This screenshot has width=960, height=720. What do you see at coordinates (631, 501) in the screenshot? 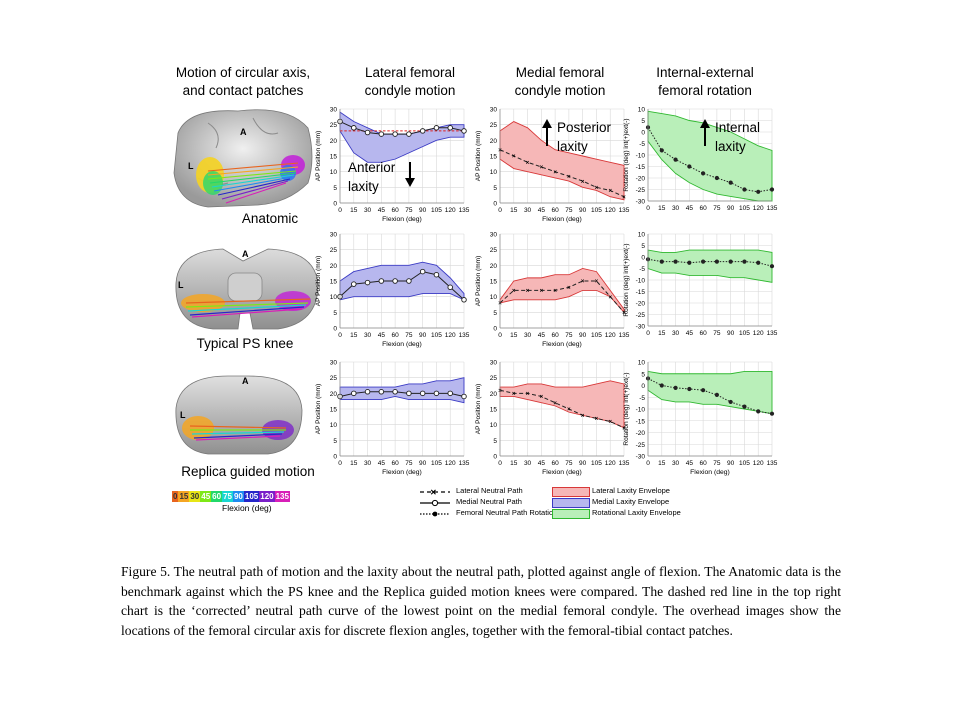
I see `legend-medial-env: Medial Laxity Envelope` at bounding box center [631, 501].